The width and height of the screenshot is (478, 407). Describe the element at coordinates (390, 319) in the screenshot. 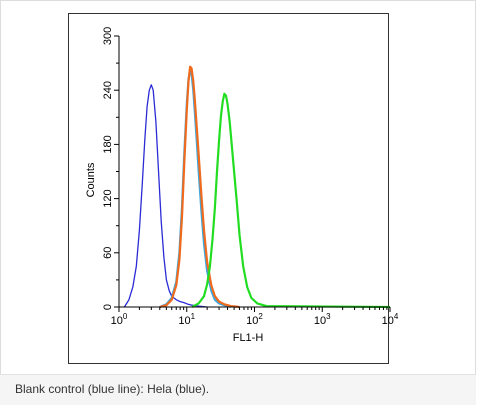

I see `x-tick-label: 10⁴` at that location.